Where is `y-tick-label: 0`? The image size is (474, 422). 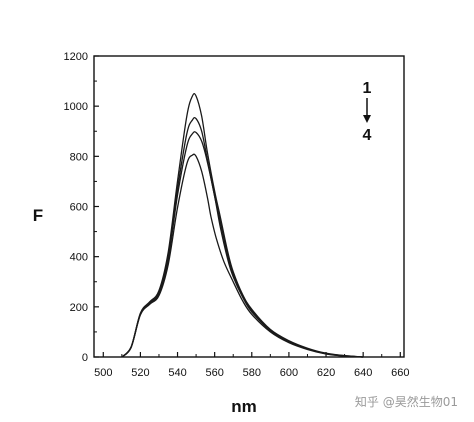 y-tick-label: 0 is located at coordinates (85, 358).